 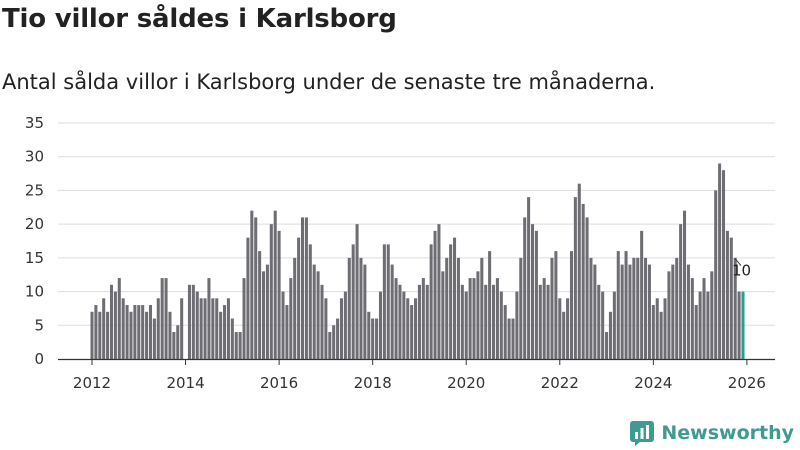 What do you see at coordinates (39, 359) in the screenshot?
I see `y-tick-label: 0` at bounding box center [39, 359].